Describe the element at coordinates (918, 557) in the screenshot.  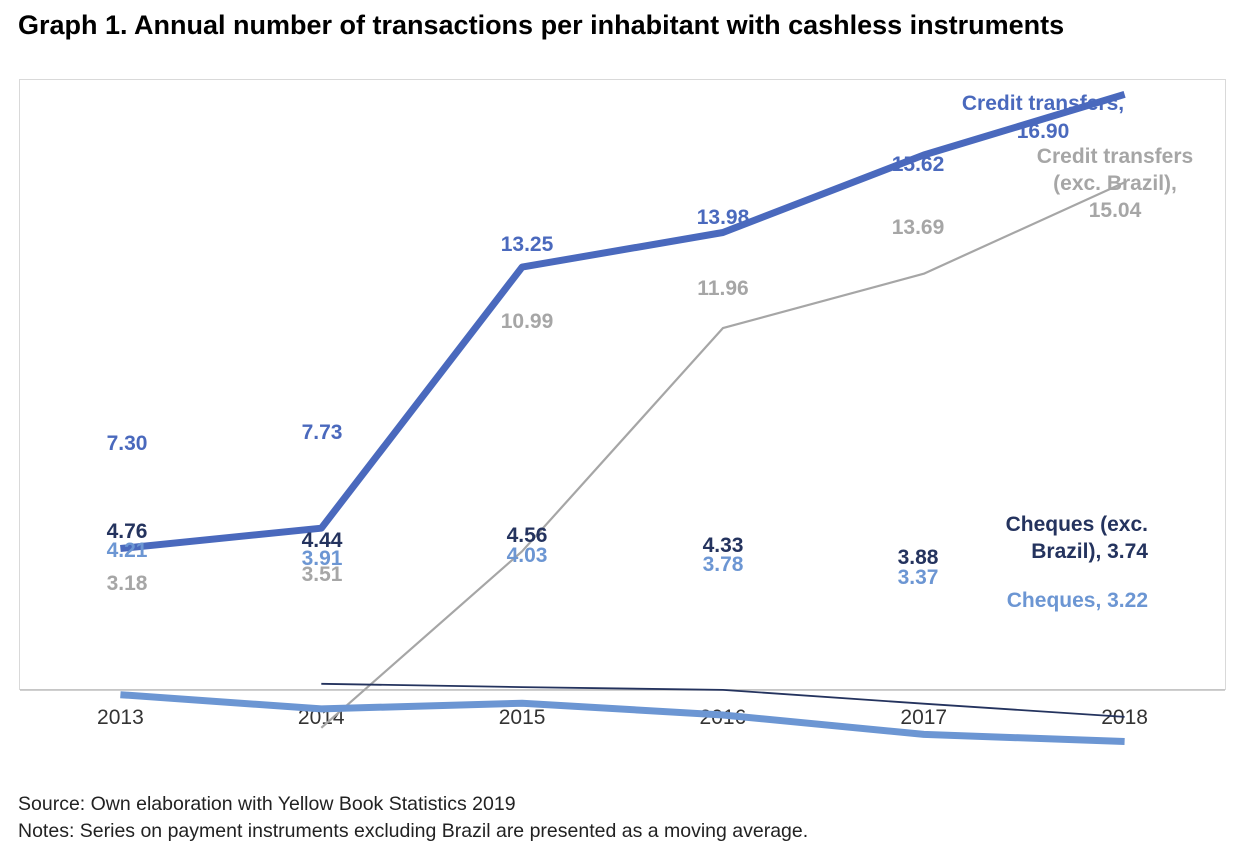
I see `data-label: 3.88` at that location.